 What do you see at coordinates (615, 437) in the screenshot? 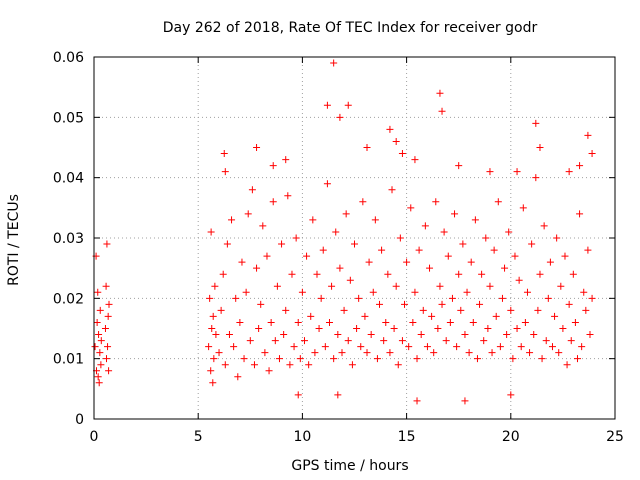
I see `x-tick-label: 25` at bounding box center [615, 437].